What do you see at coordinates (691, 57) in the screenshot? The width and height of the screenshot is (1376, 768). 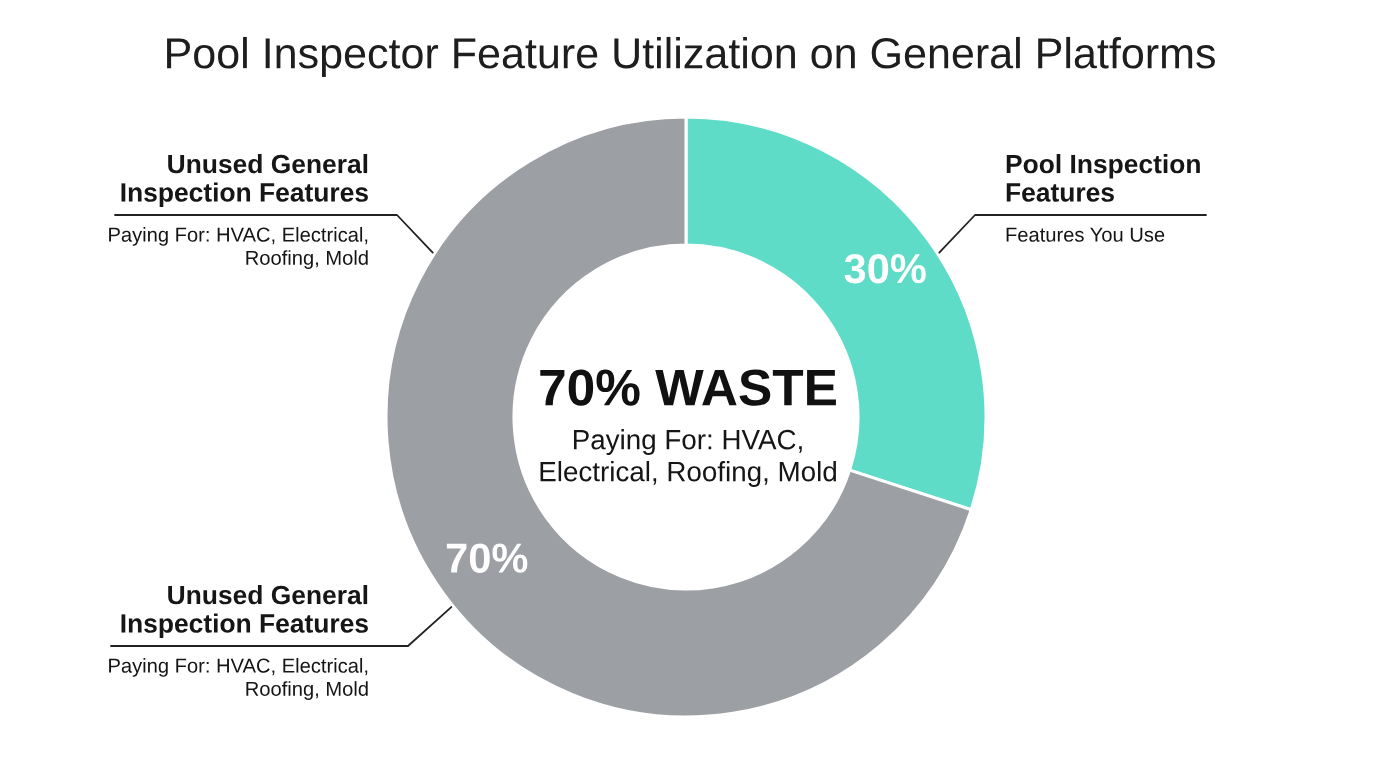 I see `chart-title: Pool Inspector Feature Utilization on General Platforms` at bounding box center [691, 57].